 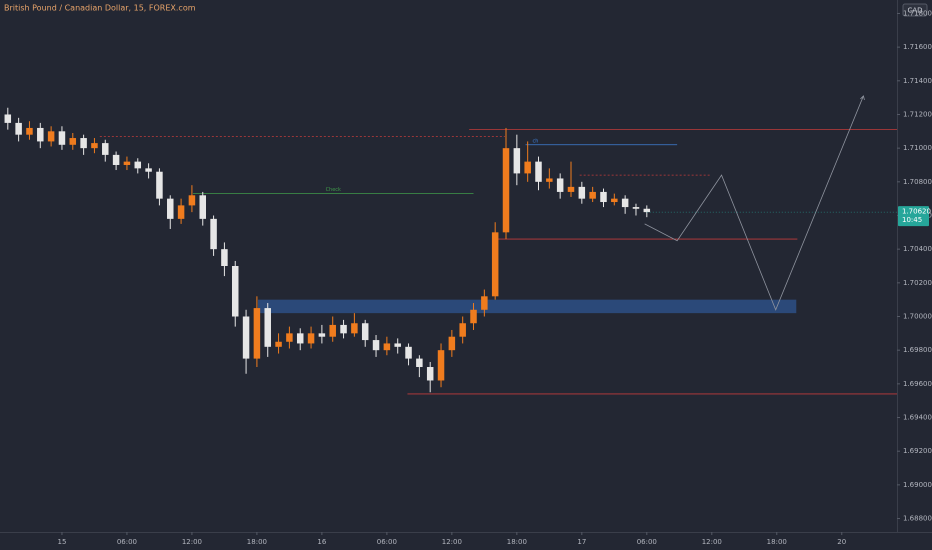 What do you see at coordinates (917, 350) in the screenshot?
I see `y-tick-label: 1.69800` at bounding box center [917, 350].